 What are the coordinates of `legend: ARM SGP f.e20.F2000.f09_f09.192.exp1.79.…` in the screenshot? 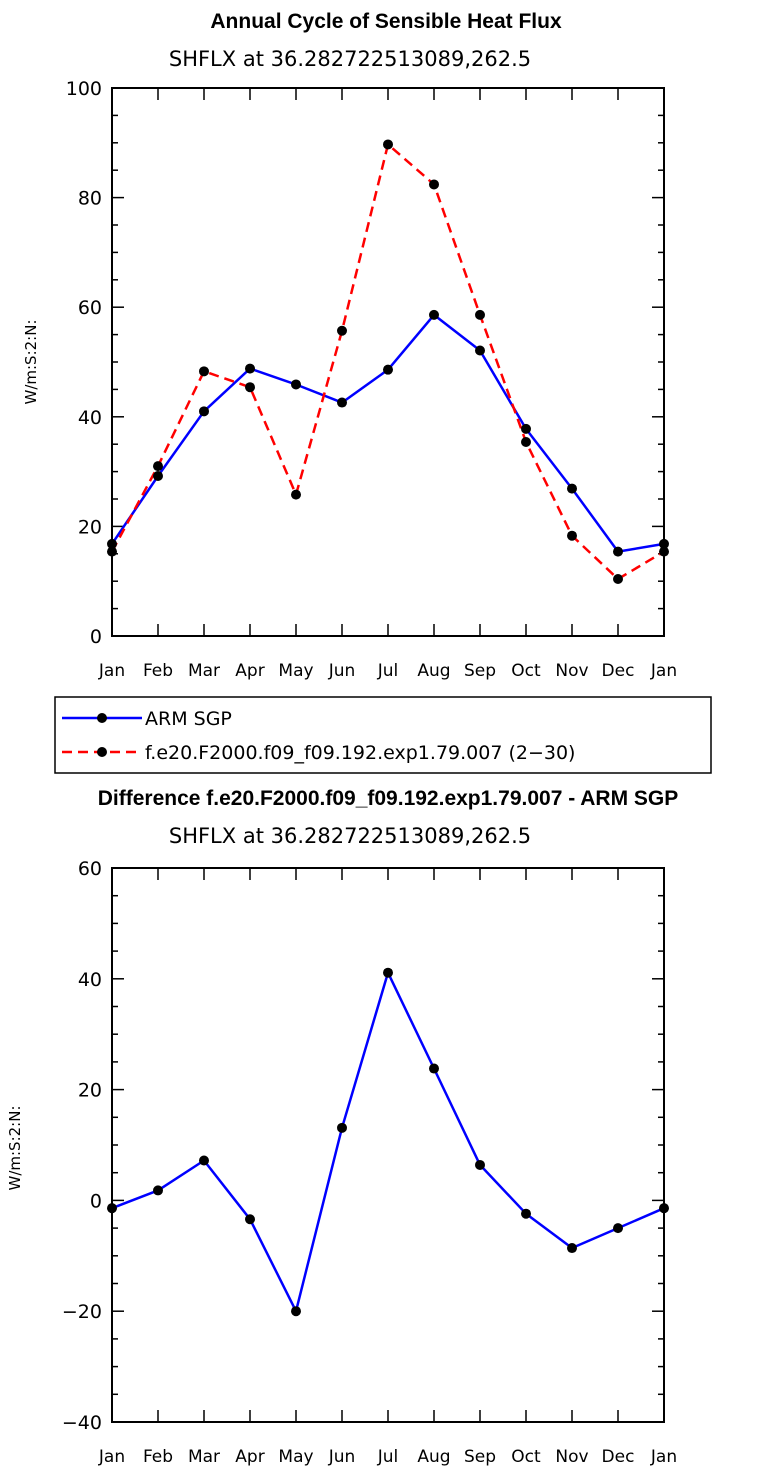 It's located at (383, 735).